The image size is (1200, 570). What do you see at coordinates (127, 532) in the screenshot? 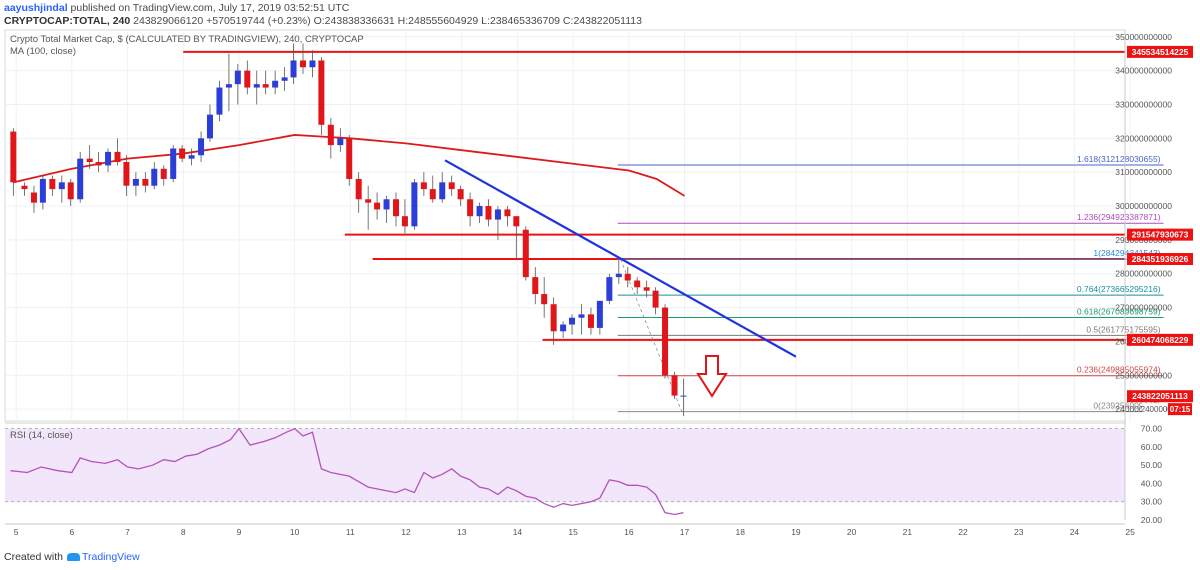
I see `time-tick-label: 7` at bounding box center [127, 532].